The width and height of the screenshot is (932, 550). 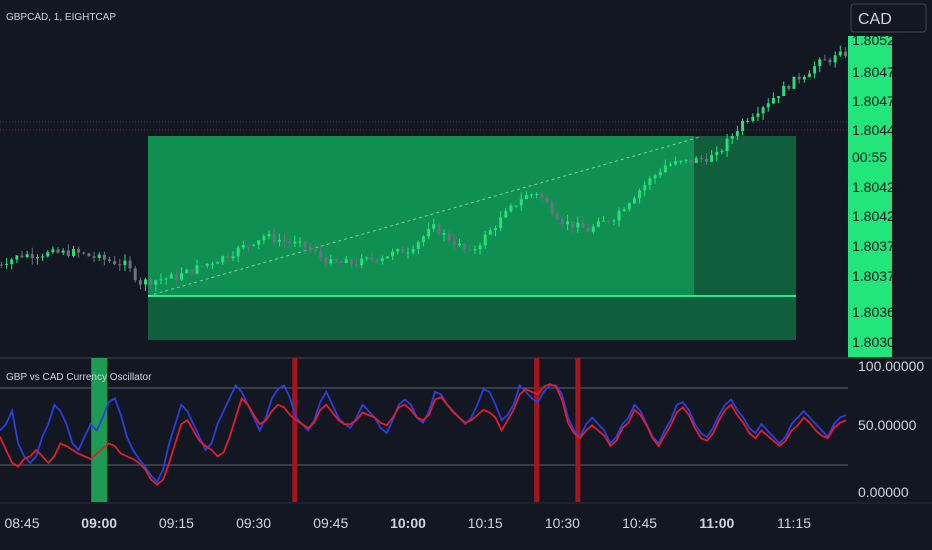 I want to click on time-axis-label: 11:15, so click(x=794, y=523).